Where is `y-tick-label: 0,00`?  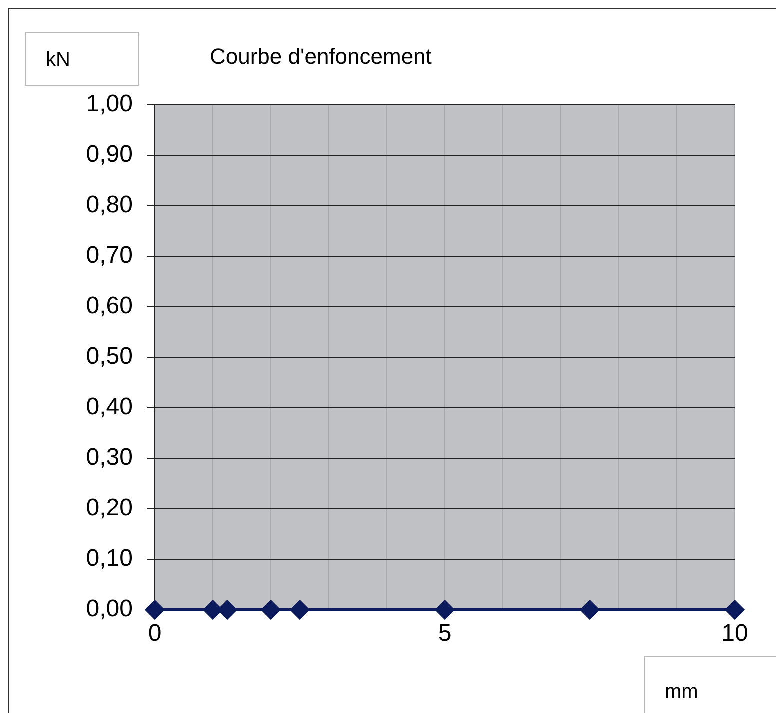 y-tick-label: 0,00 is located at coordinates (109, 609).